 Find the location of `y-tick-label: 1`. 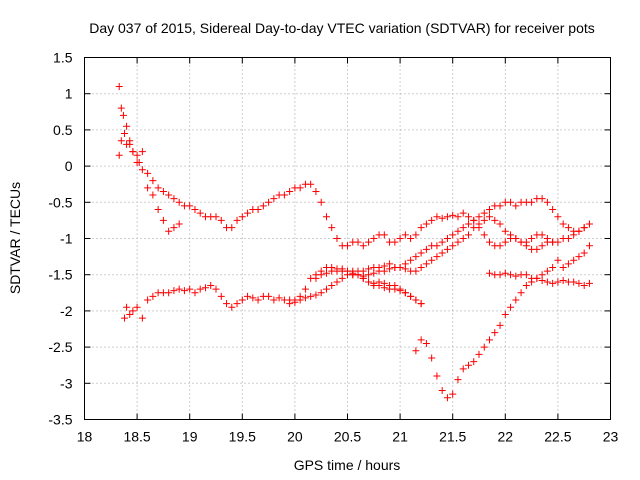

y-tick-label: 1 is located at coordinates (69, 94).